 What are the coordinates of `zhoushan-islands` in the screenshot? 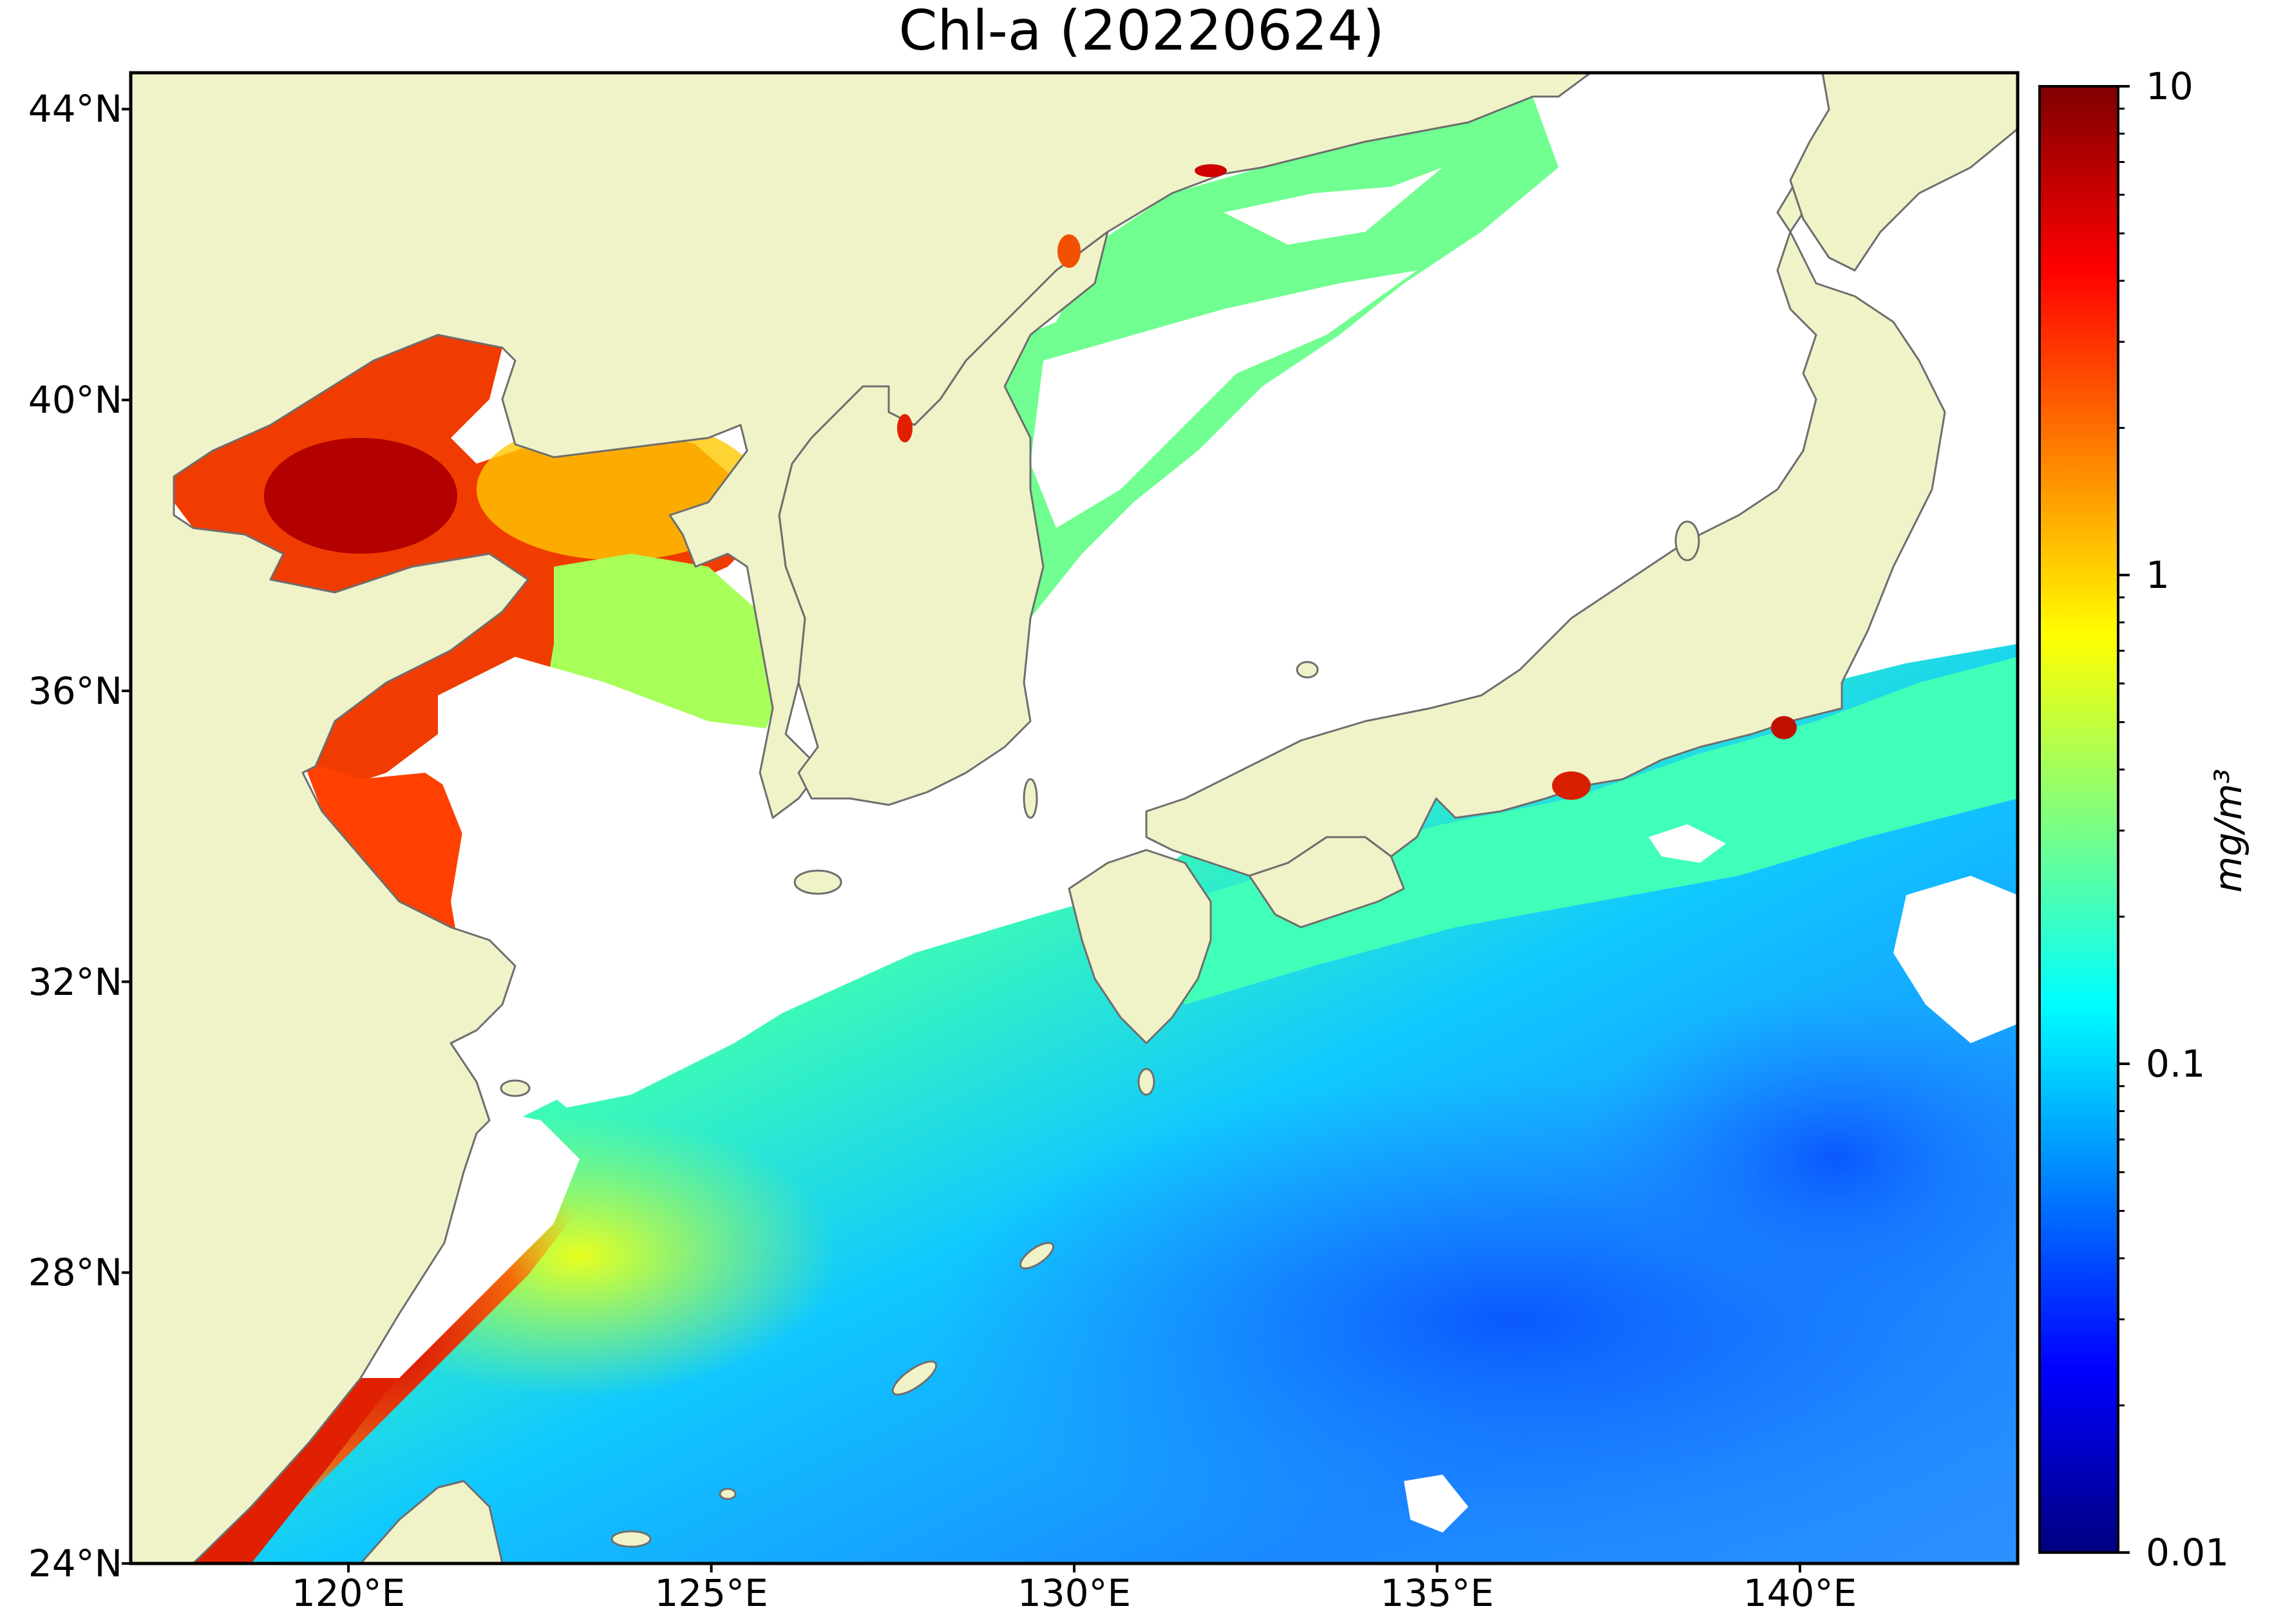 It's located at (515, 1088).